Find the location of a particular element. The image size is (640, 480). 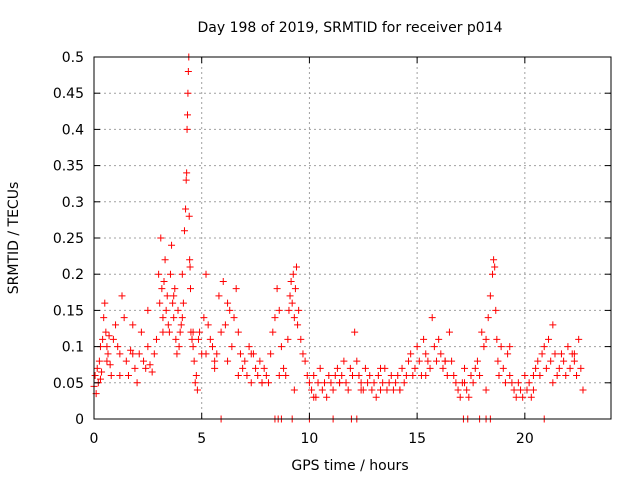

x-tick-label: 20 is located at coordinates (525, 439).